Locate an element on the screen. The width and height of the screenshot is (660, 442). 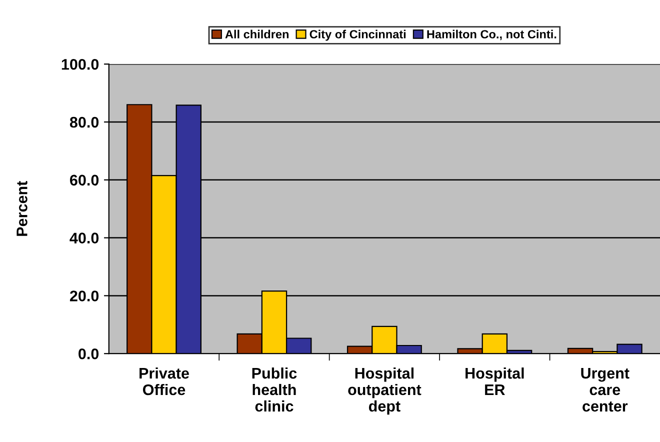
y-tick-label: 0.0 is located at coordinates (88, 354).